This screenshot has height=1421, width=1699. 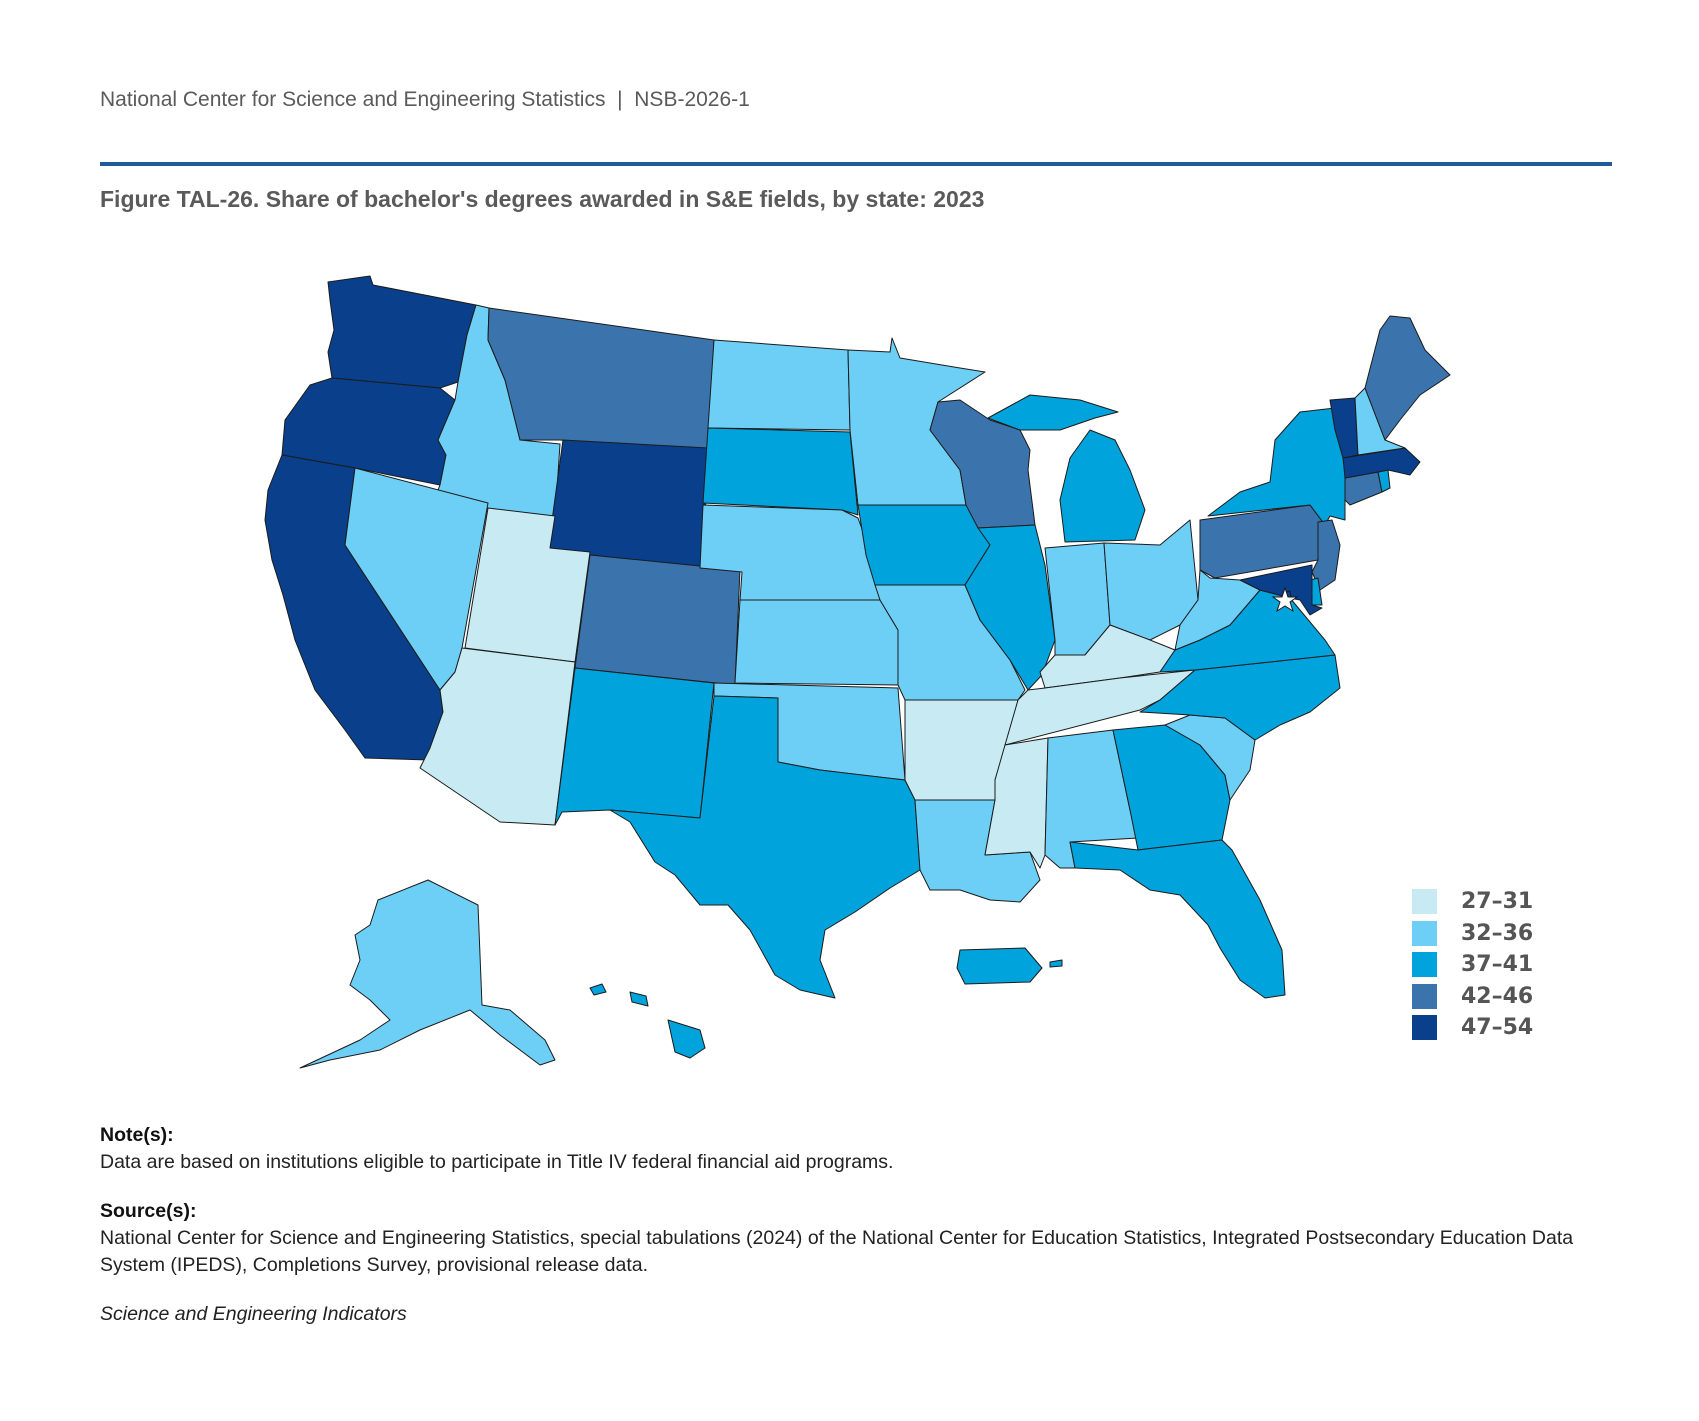 I want to click on legend-label: 47–54, so click(x=1497, y=1028).